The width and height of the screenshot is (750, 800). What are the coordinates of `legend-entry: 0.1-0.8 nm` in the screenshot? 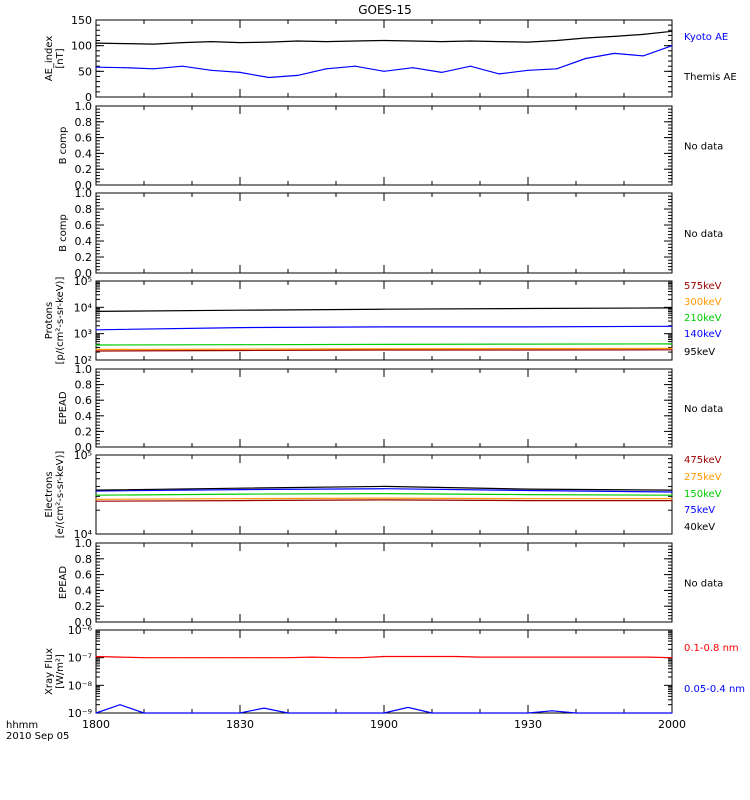 It's located at (711, 648).